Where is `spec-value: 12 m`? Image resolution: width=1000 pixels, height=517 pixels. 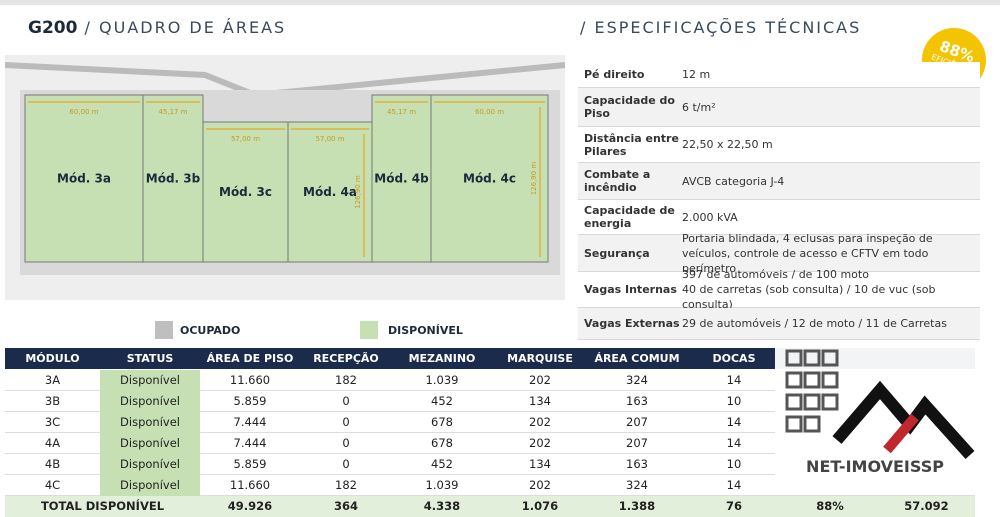
spec-value: 12 m is located at coordinates (696, 74).